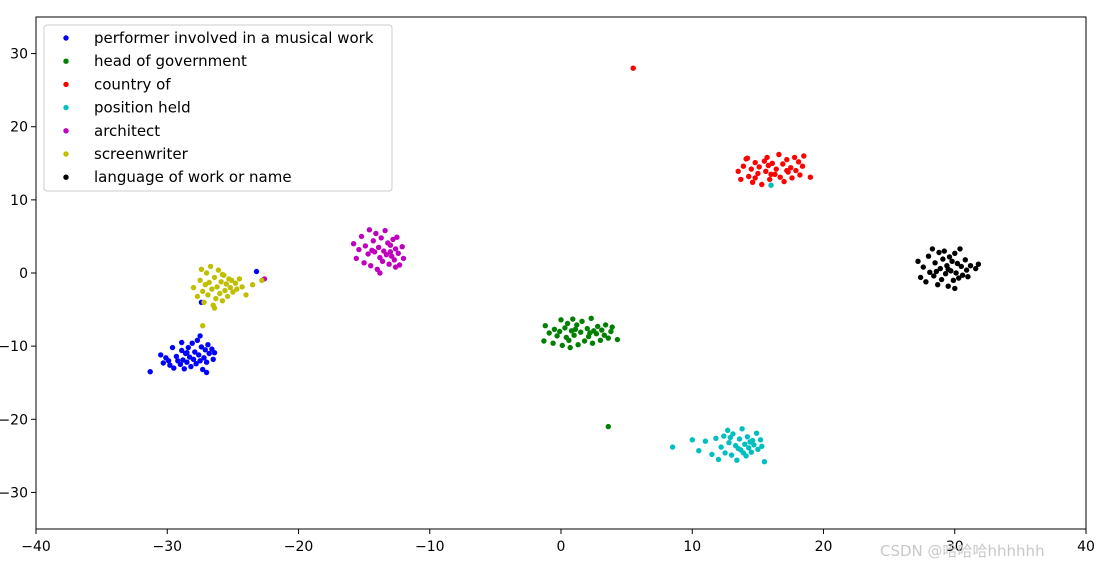  What do you see at coordinates (170, 61) in the screenshot?
I see `legend-label: head of government` at bounding box center [170, 61].